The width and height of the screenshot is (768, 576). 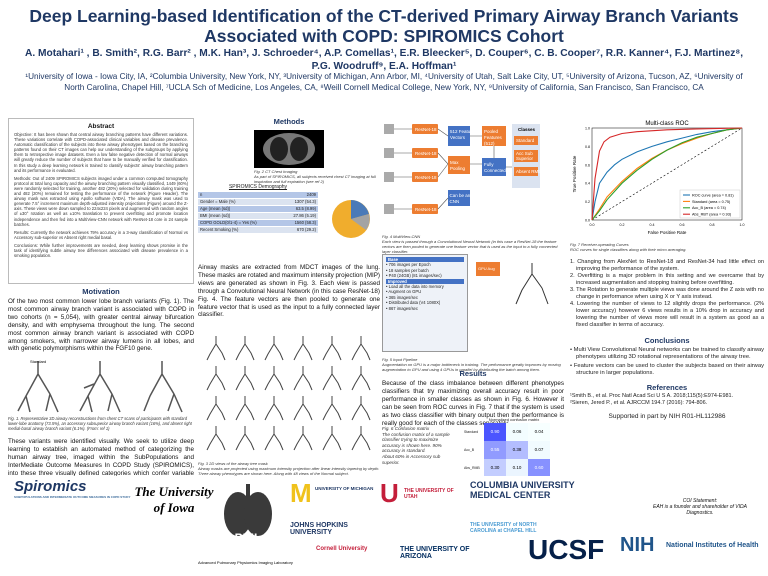 I want to click on pipeline-line: • 867 images/sec, so click(x=402, y=308).